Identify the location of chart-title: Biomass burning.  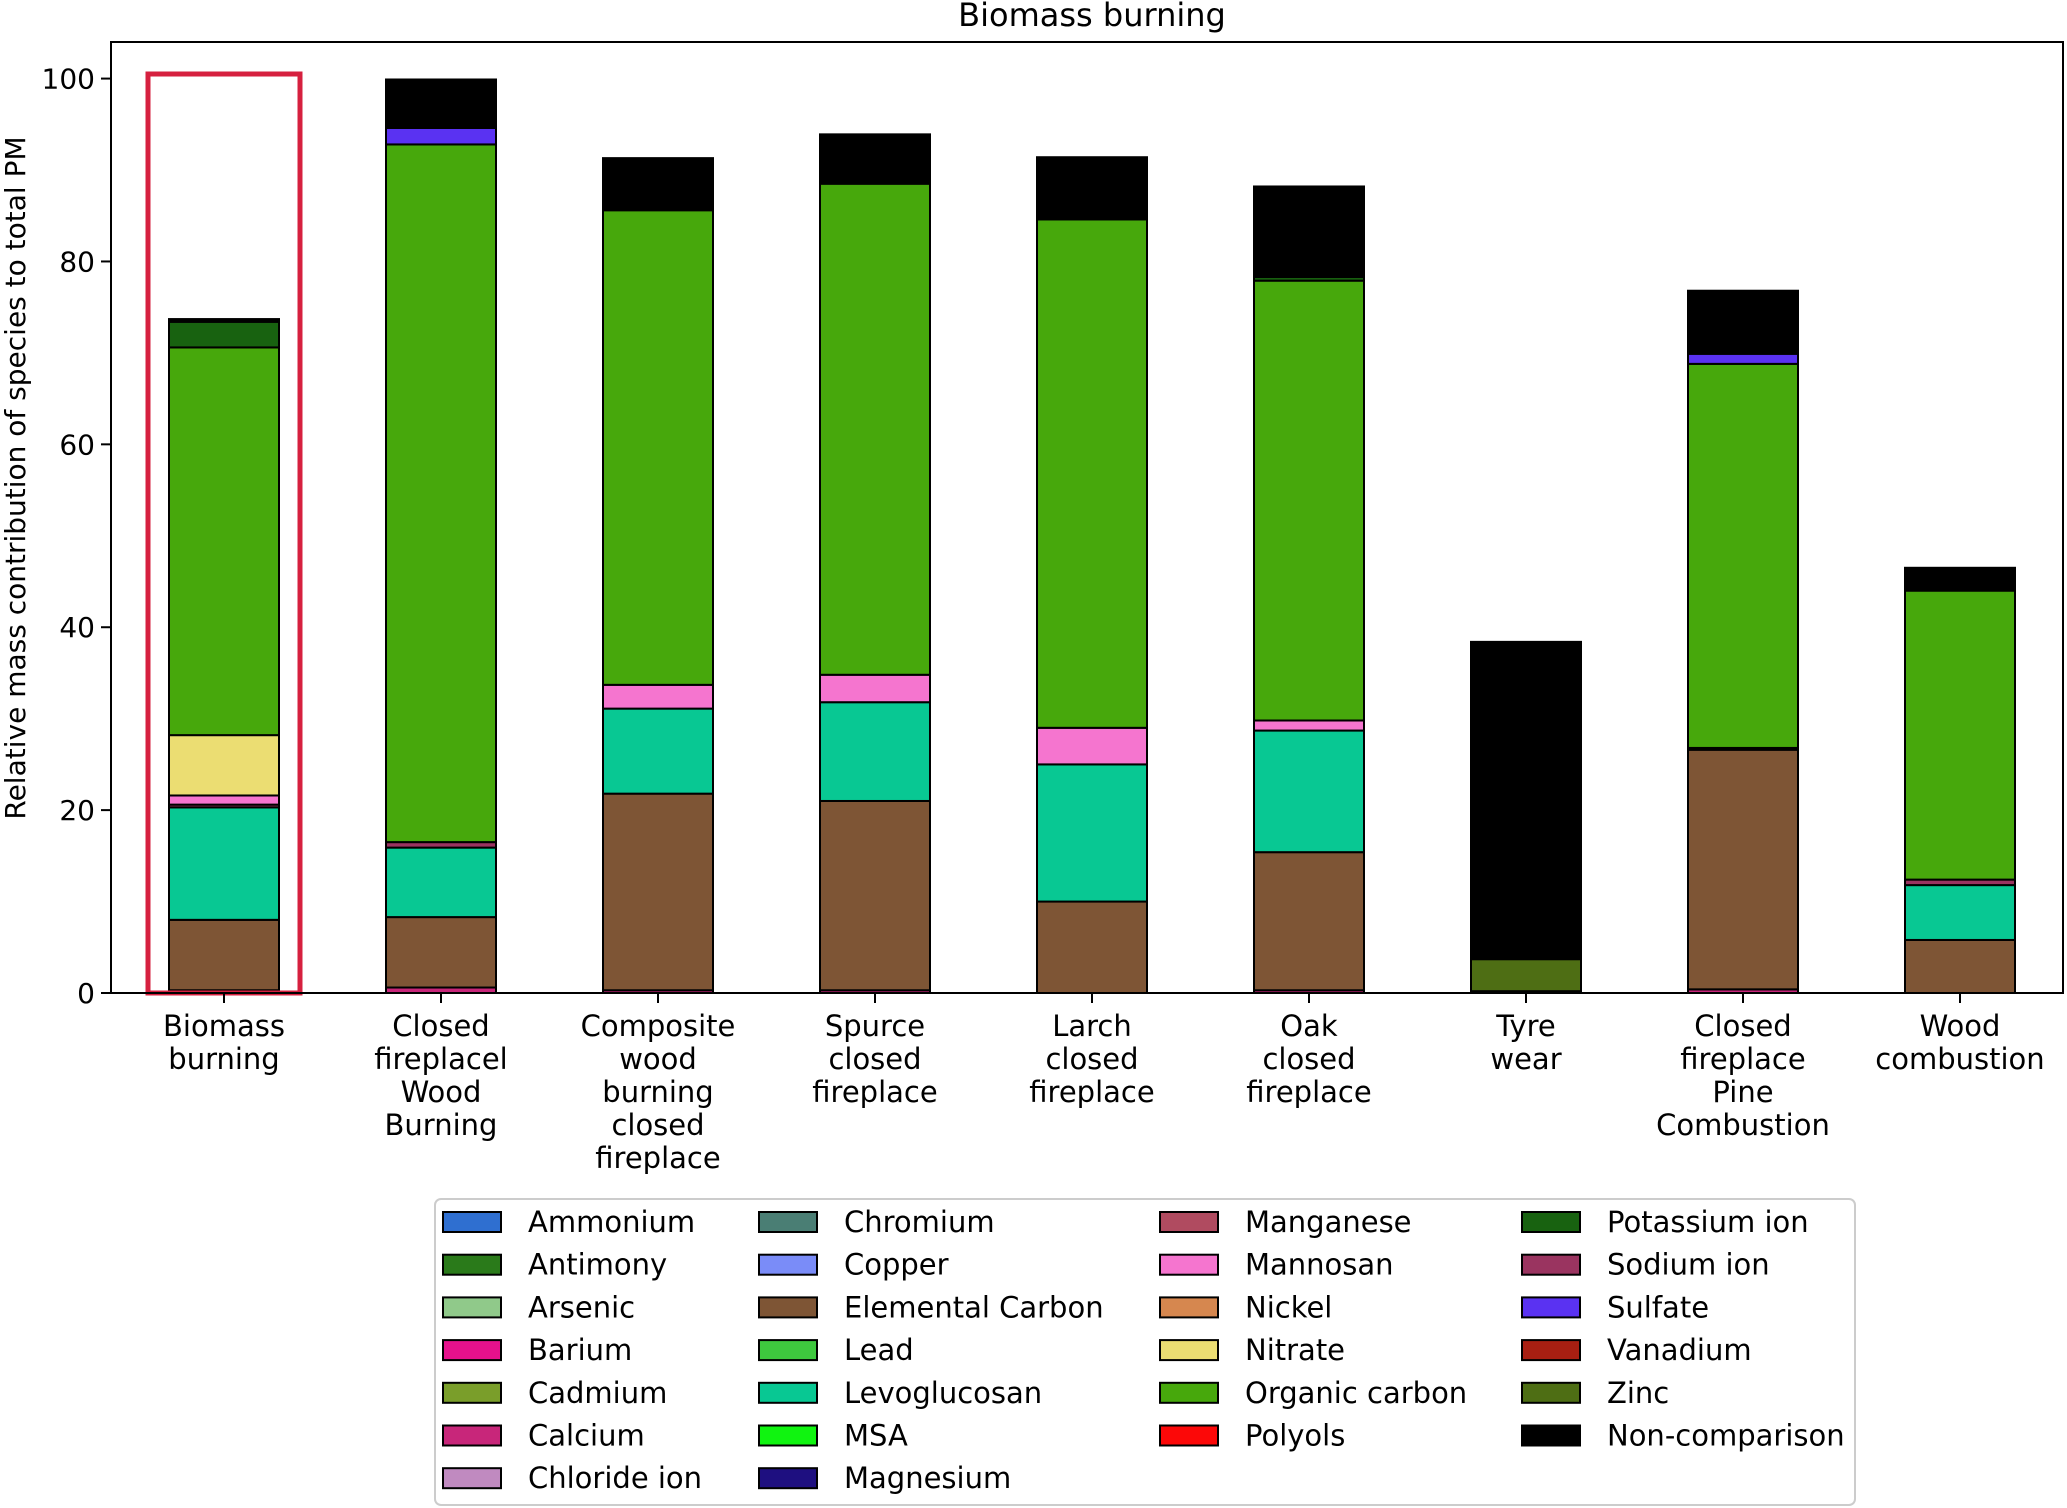
(1092, 17).